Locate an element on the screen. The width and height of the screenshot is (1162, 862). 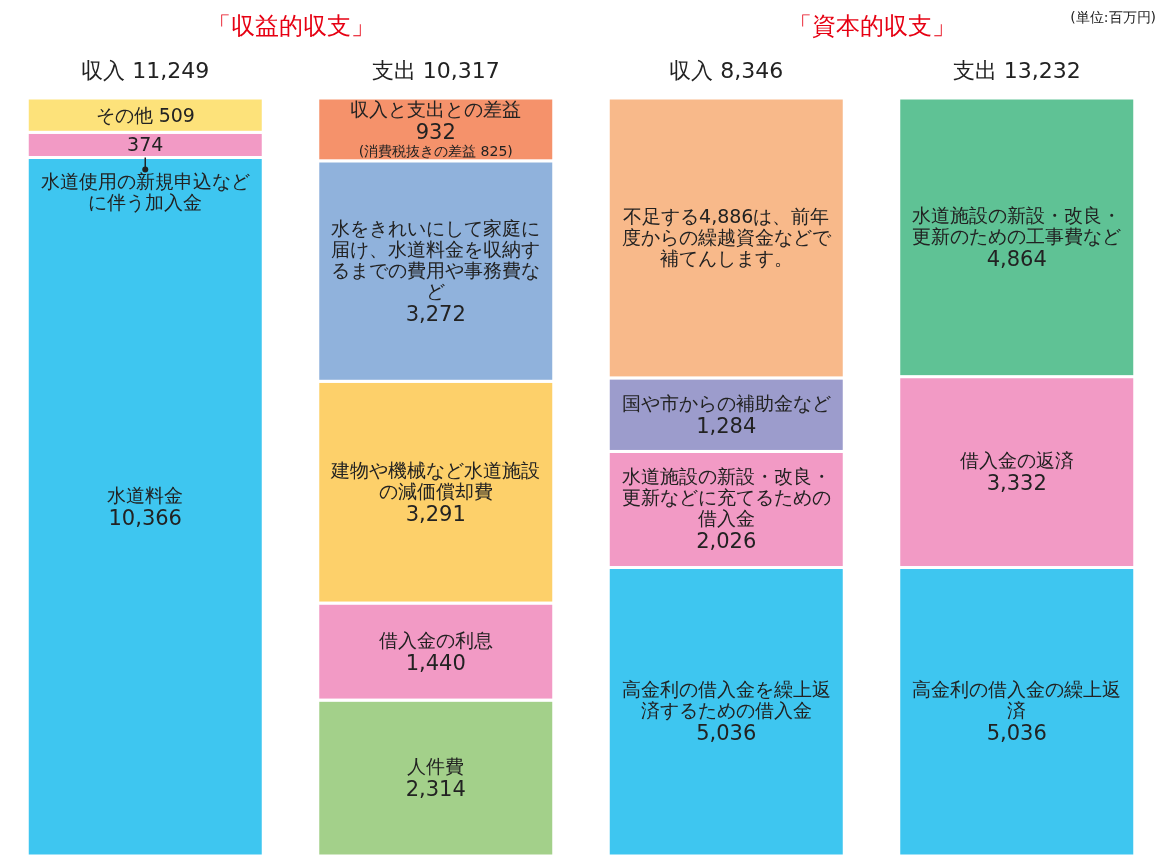
series-label: 収入と支出との差益 is located at coordinates (436, 108).